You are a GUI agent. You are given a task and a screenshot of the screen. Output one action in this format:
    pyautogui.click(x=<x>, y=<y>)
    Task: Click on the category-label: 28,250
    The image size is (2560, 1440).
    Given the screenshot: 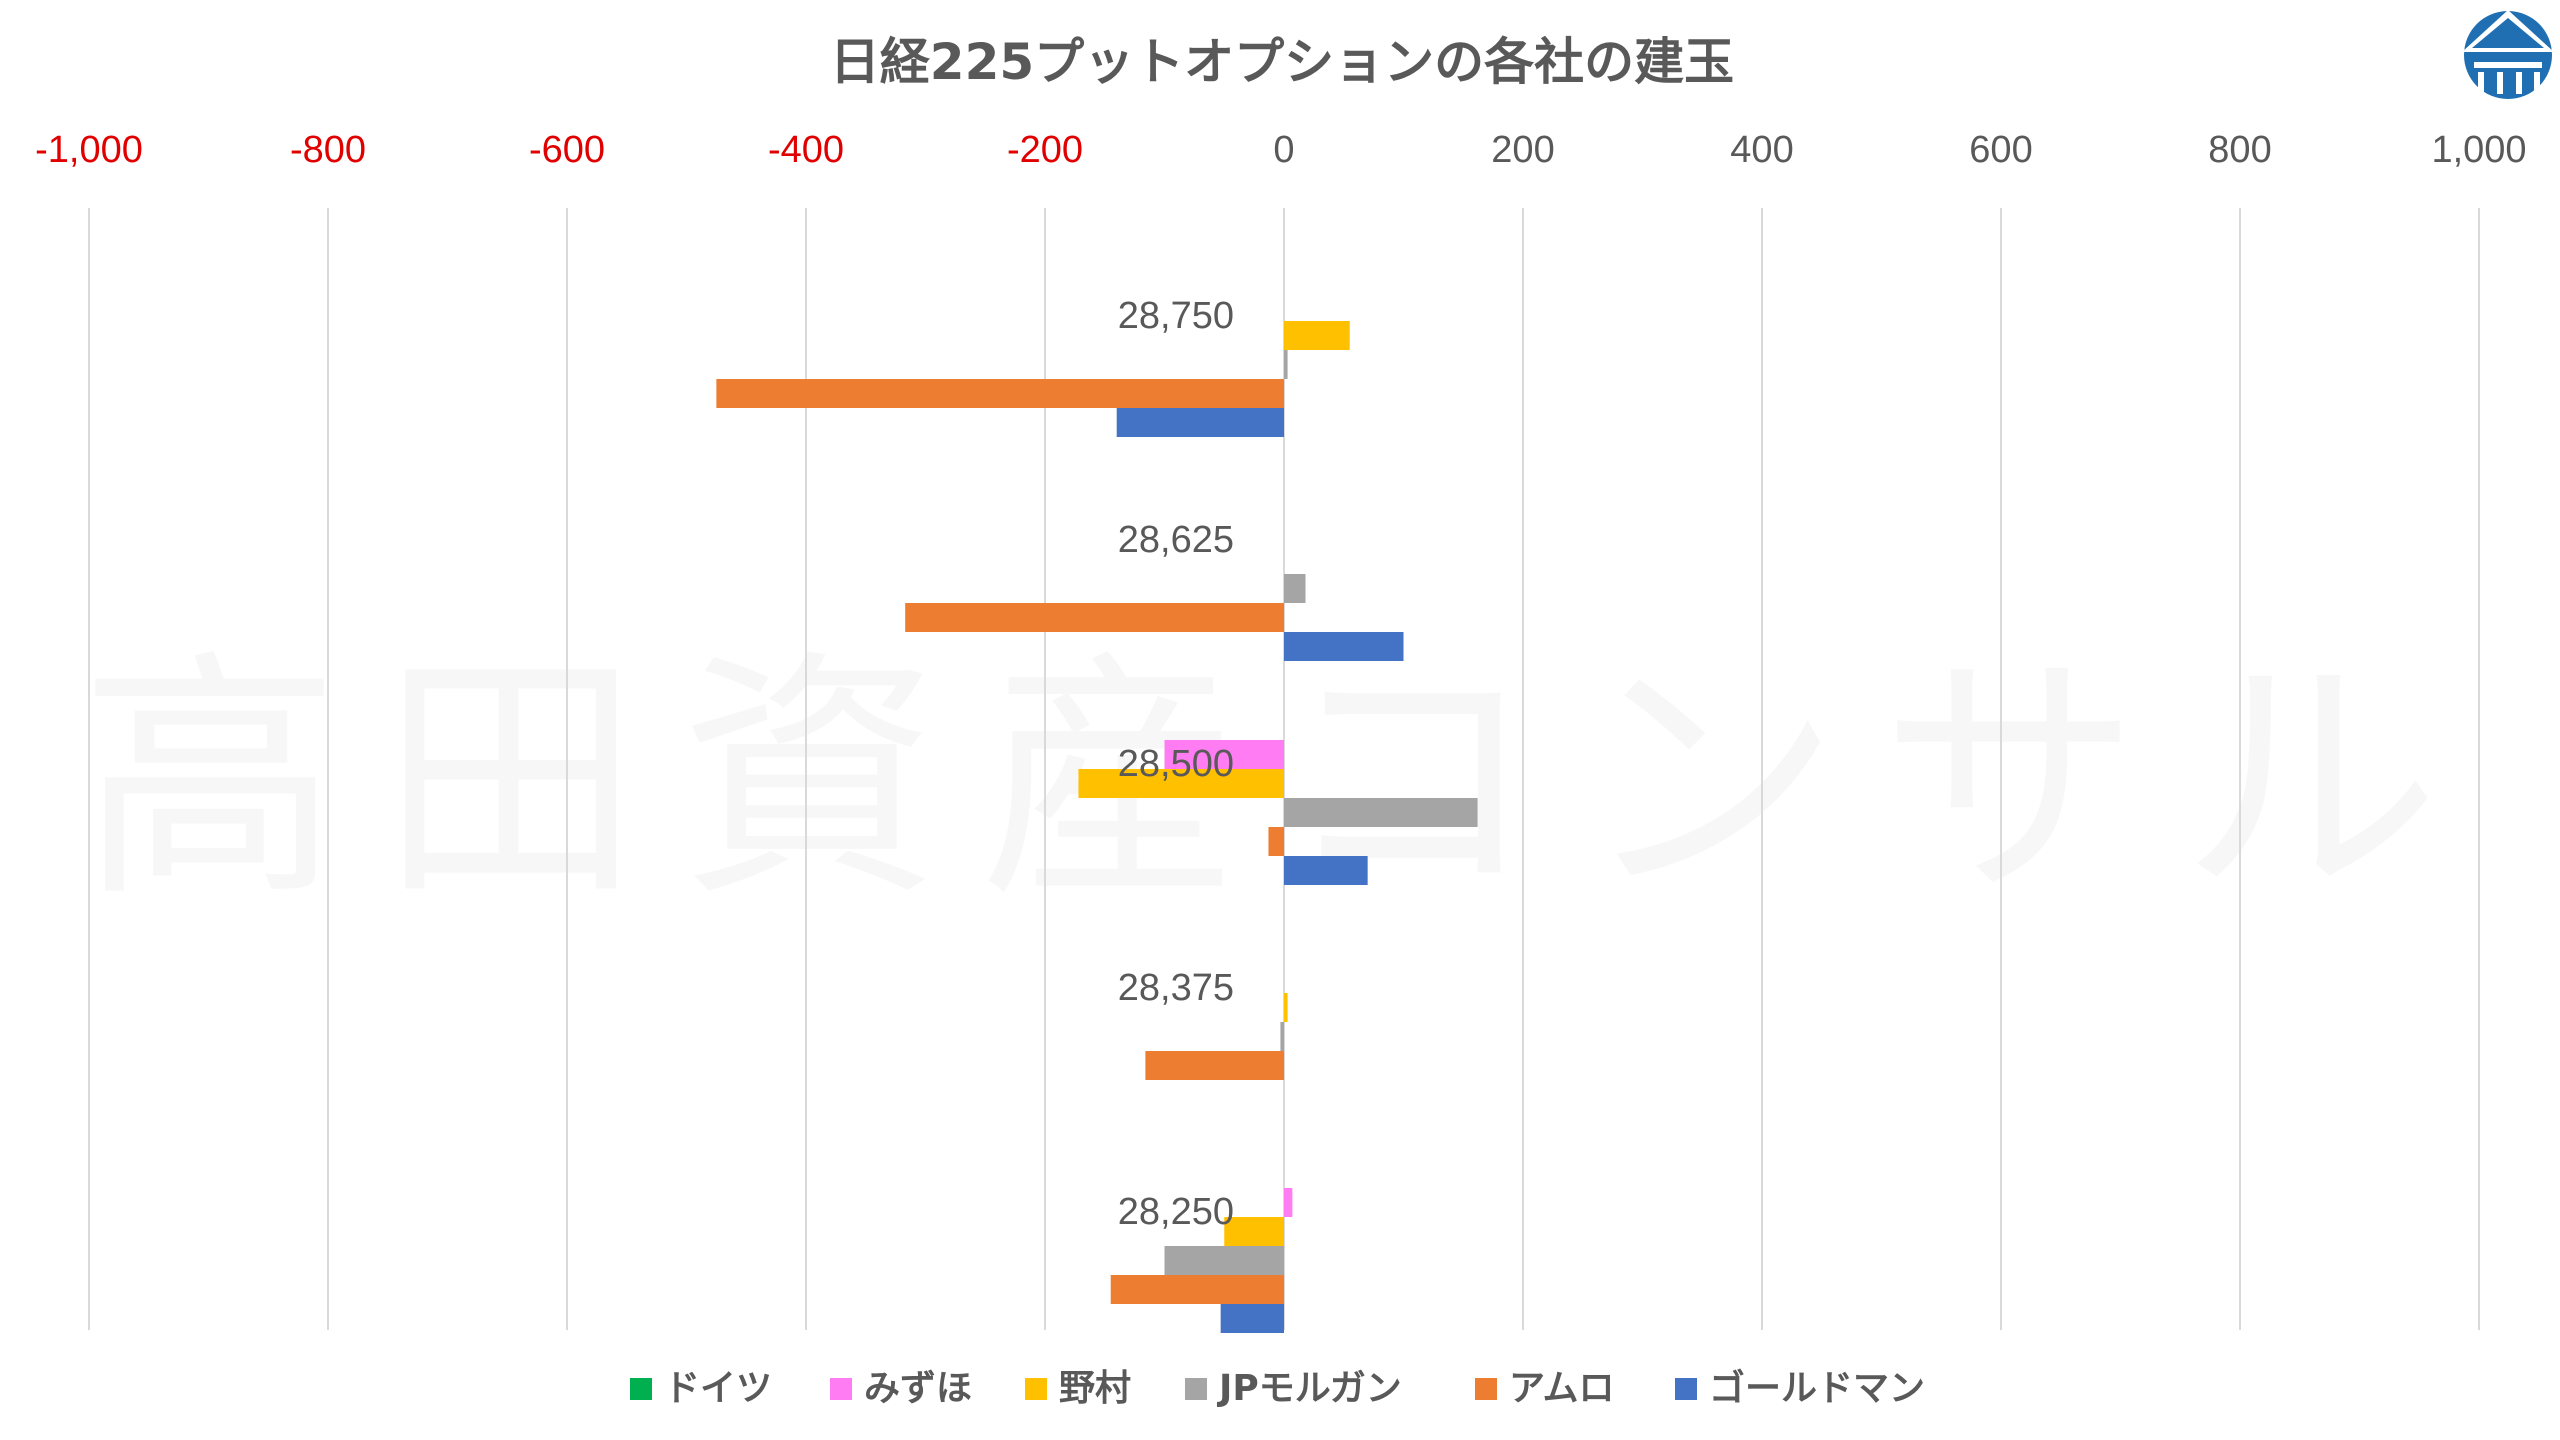 What is the action you would take?
    pyautogui.click(x=1176, y=1212)
    